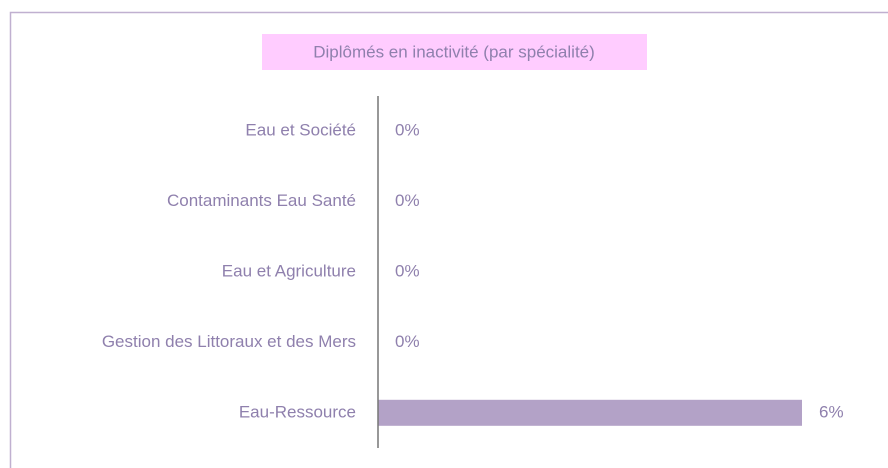 Image resolution: width=888 pixels, height=468 pixels. I want to click on bar, so click(590, 412).